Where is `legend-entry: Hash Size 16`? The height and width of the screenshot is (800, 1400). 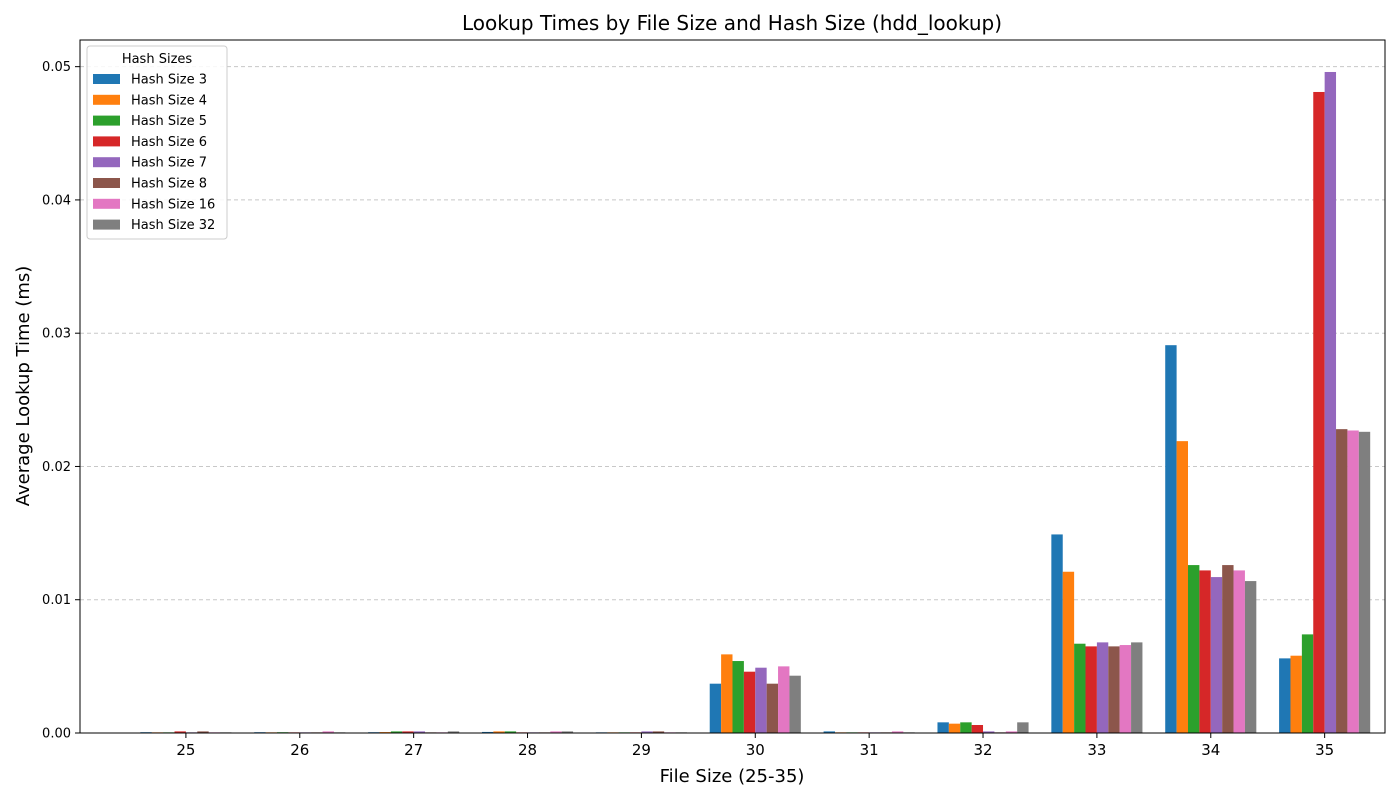
legend-entry: Hash Size 16 is located at coordinates (173, 204).